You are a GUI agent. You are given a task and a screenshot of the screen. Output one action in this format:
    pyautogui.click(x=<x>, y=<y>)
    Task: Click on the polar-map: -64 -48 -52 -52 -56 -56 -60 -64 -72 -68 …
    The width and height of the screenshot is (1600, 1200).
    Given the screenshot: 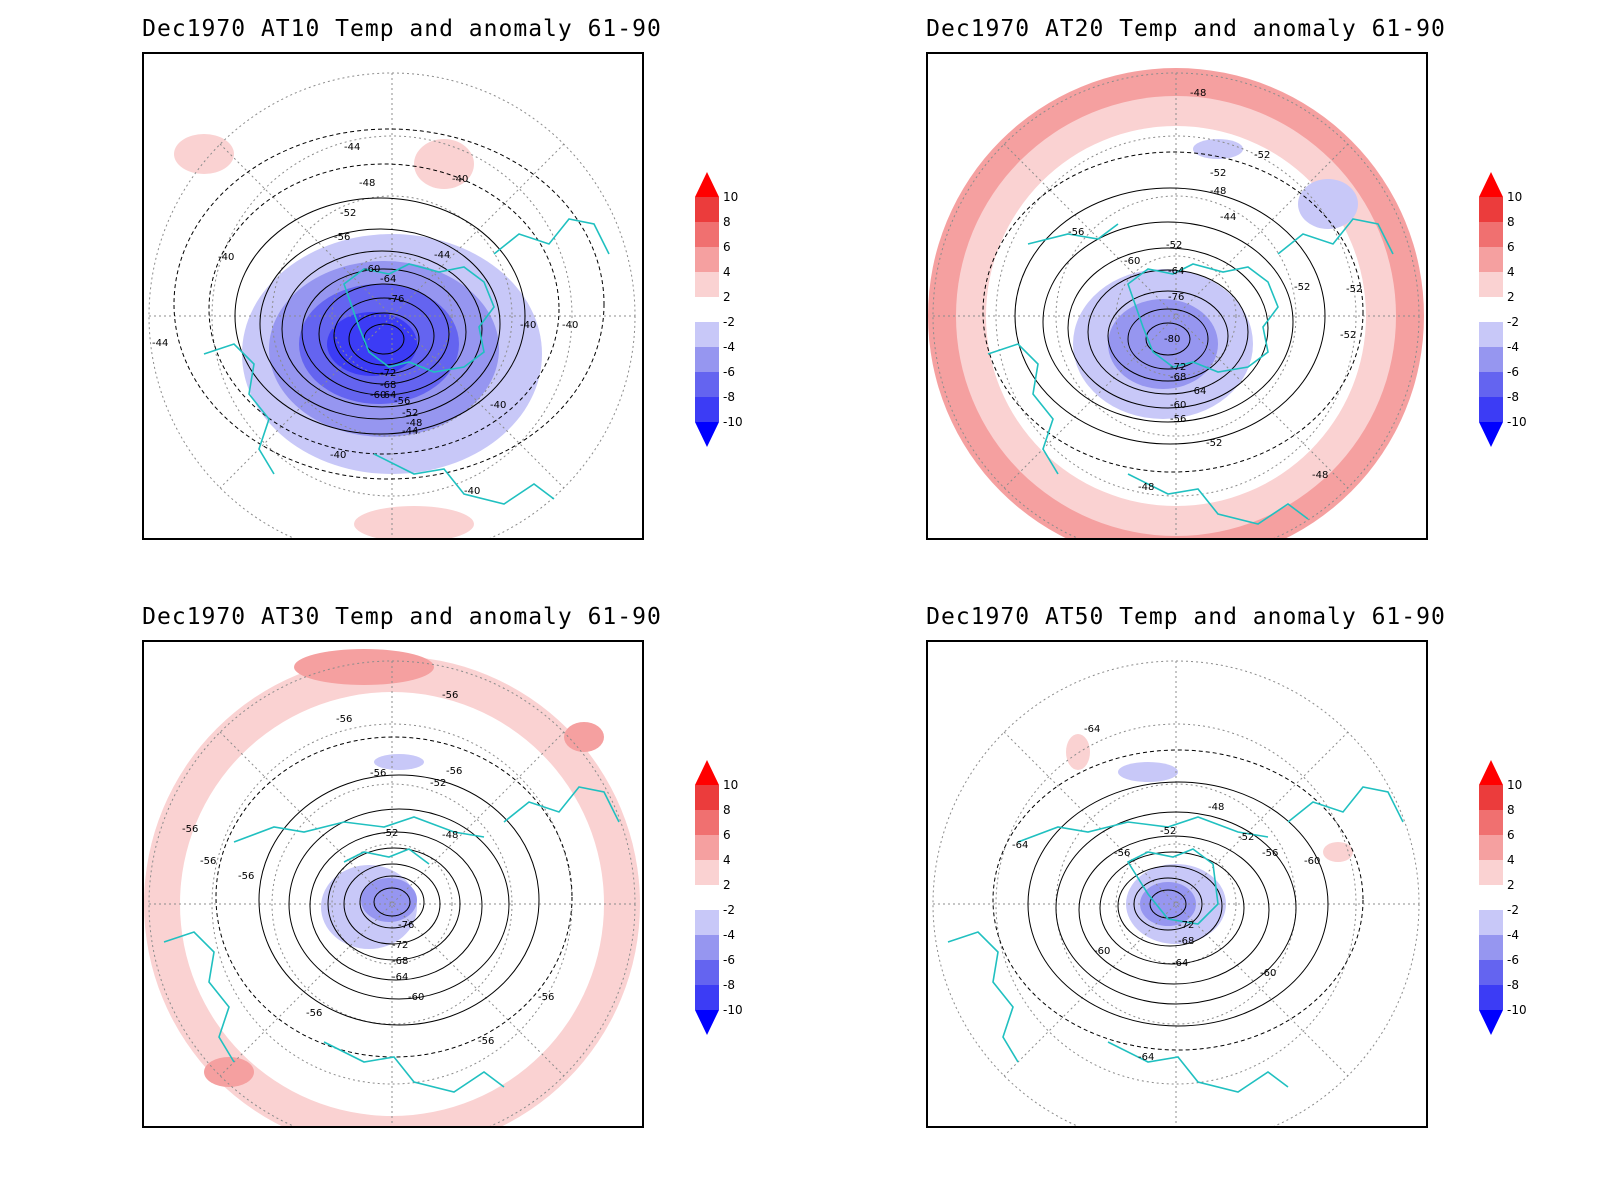 What is the action you would take?
    pyautogui.click(x=1177, y=884)
    